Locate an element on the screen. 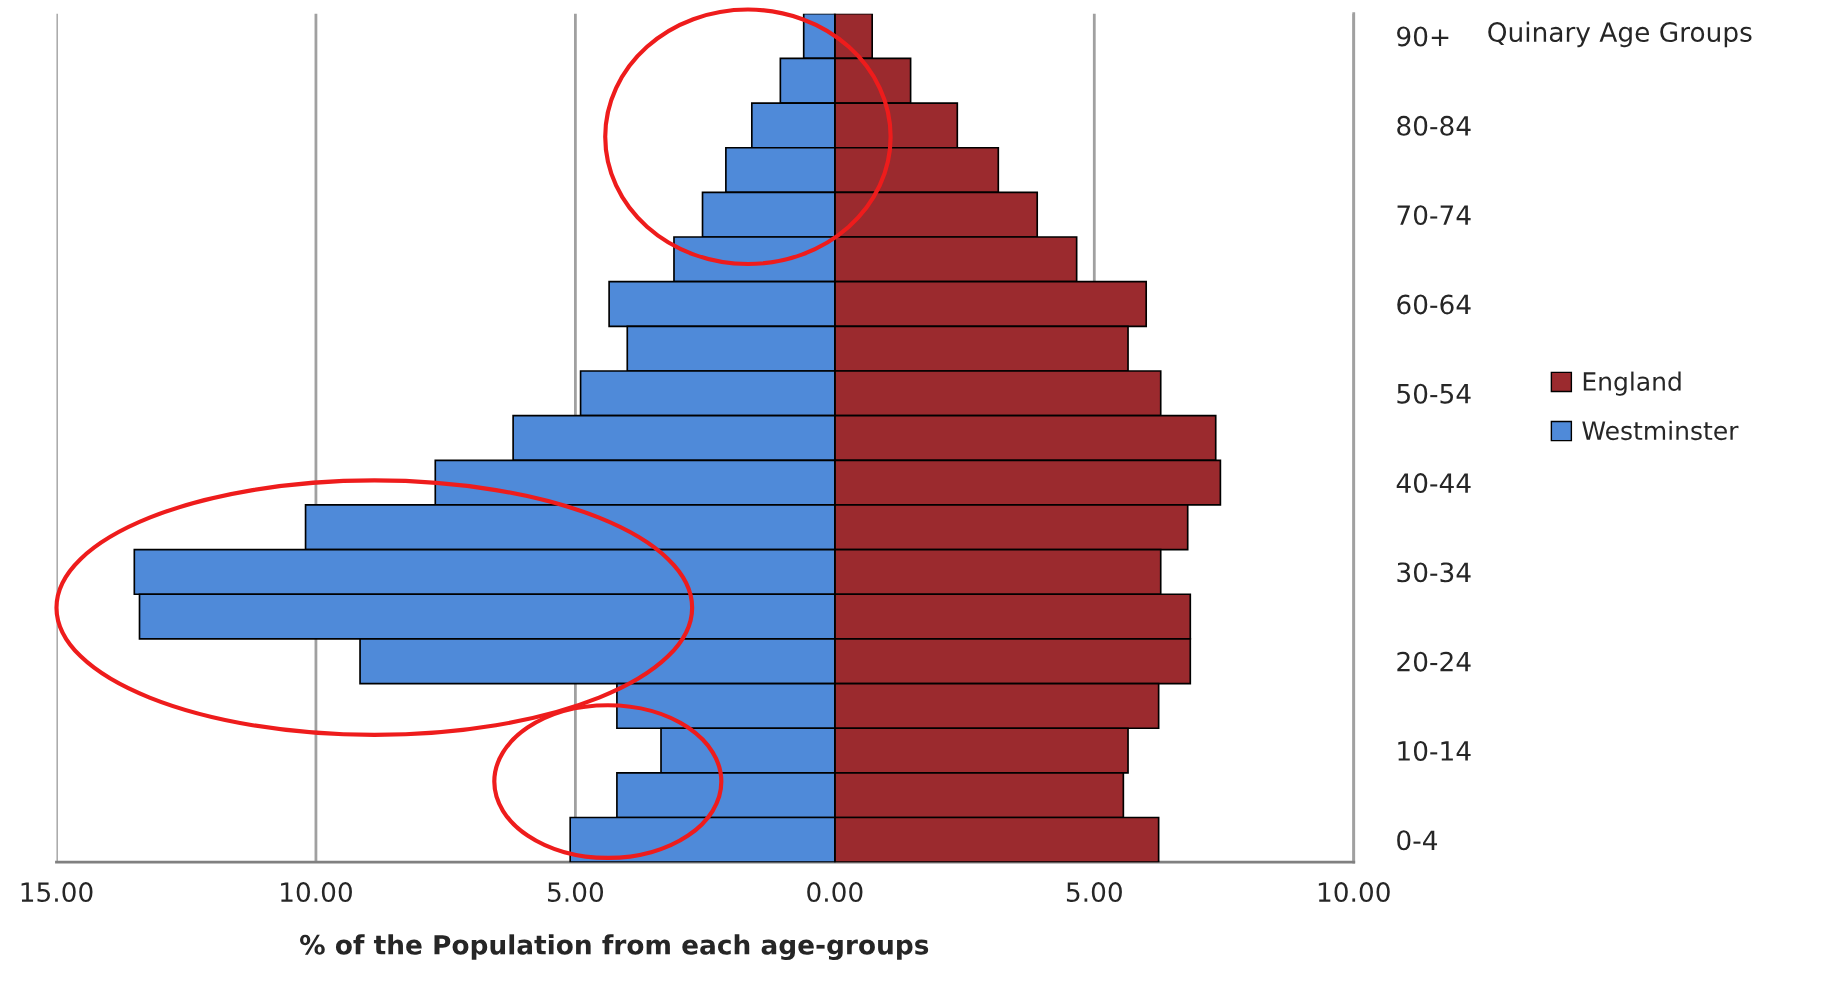 The height and width of the screenshot is (982, 1822). y-tick-label: 0-4 is located at coordinates (1417, 840).